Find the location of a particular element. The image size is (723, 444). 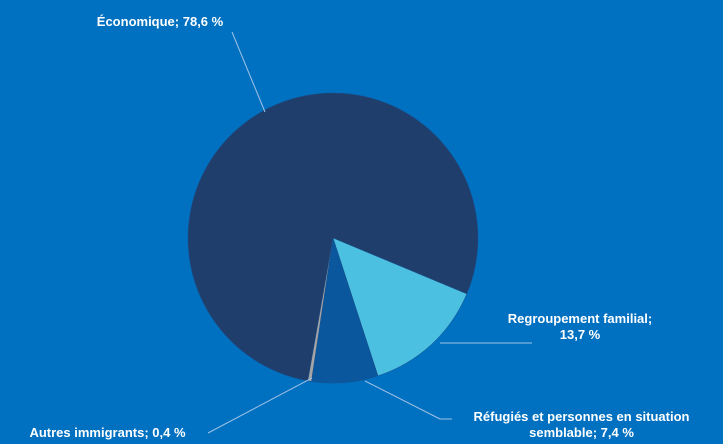

data-label: Économique; 78,6 % is located at coordinates (160, 21).